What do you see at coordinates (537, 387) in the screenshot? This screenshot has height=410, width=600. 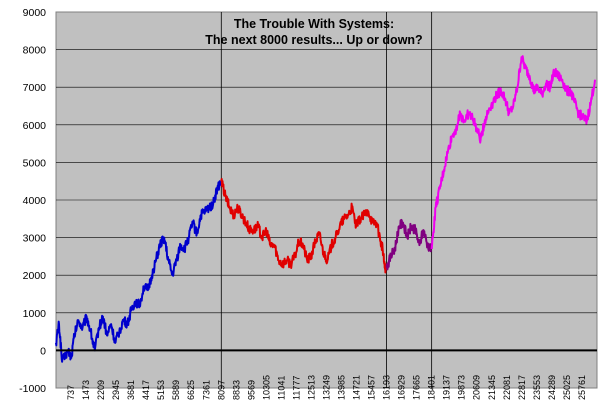 I see `x-tick-label-31: 23553` at bounding box center [537, 387].